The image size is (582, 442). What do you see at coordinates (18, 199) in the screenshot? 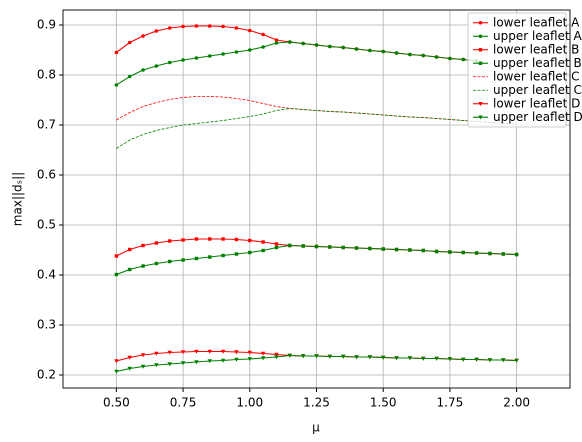
I see `y-axis-label: max||dₛ||` at bounding box center [18, 199].